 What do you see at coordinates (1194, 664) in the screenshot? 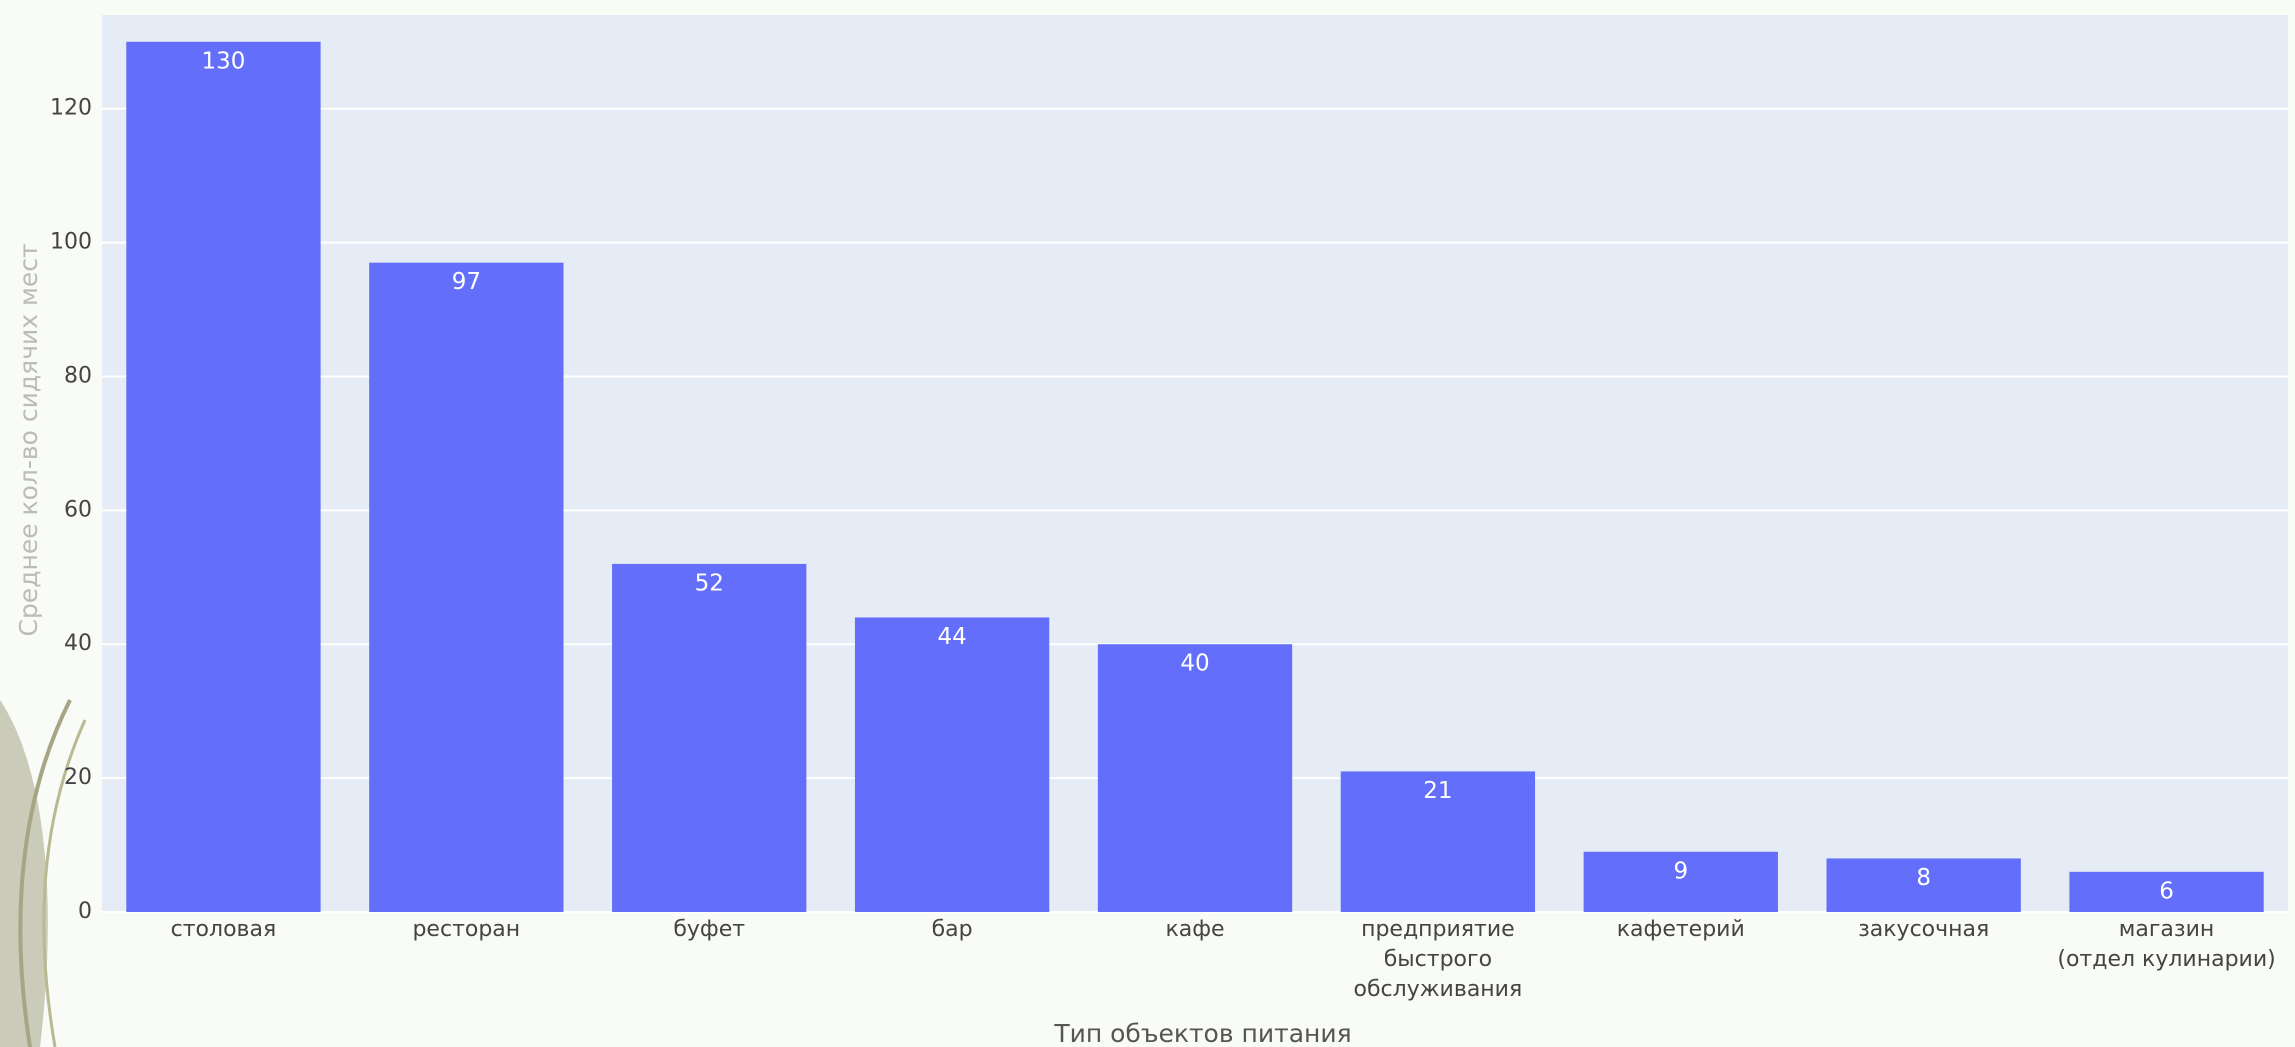
I see `value-label: 40` at bounding box center [1194, 664].